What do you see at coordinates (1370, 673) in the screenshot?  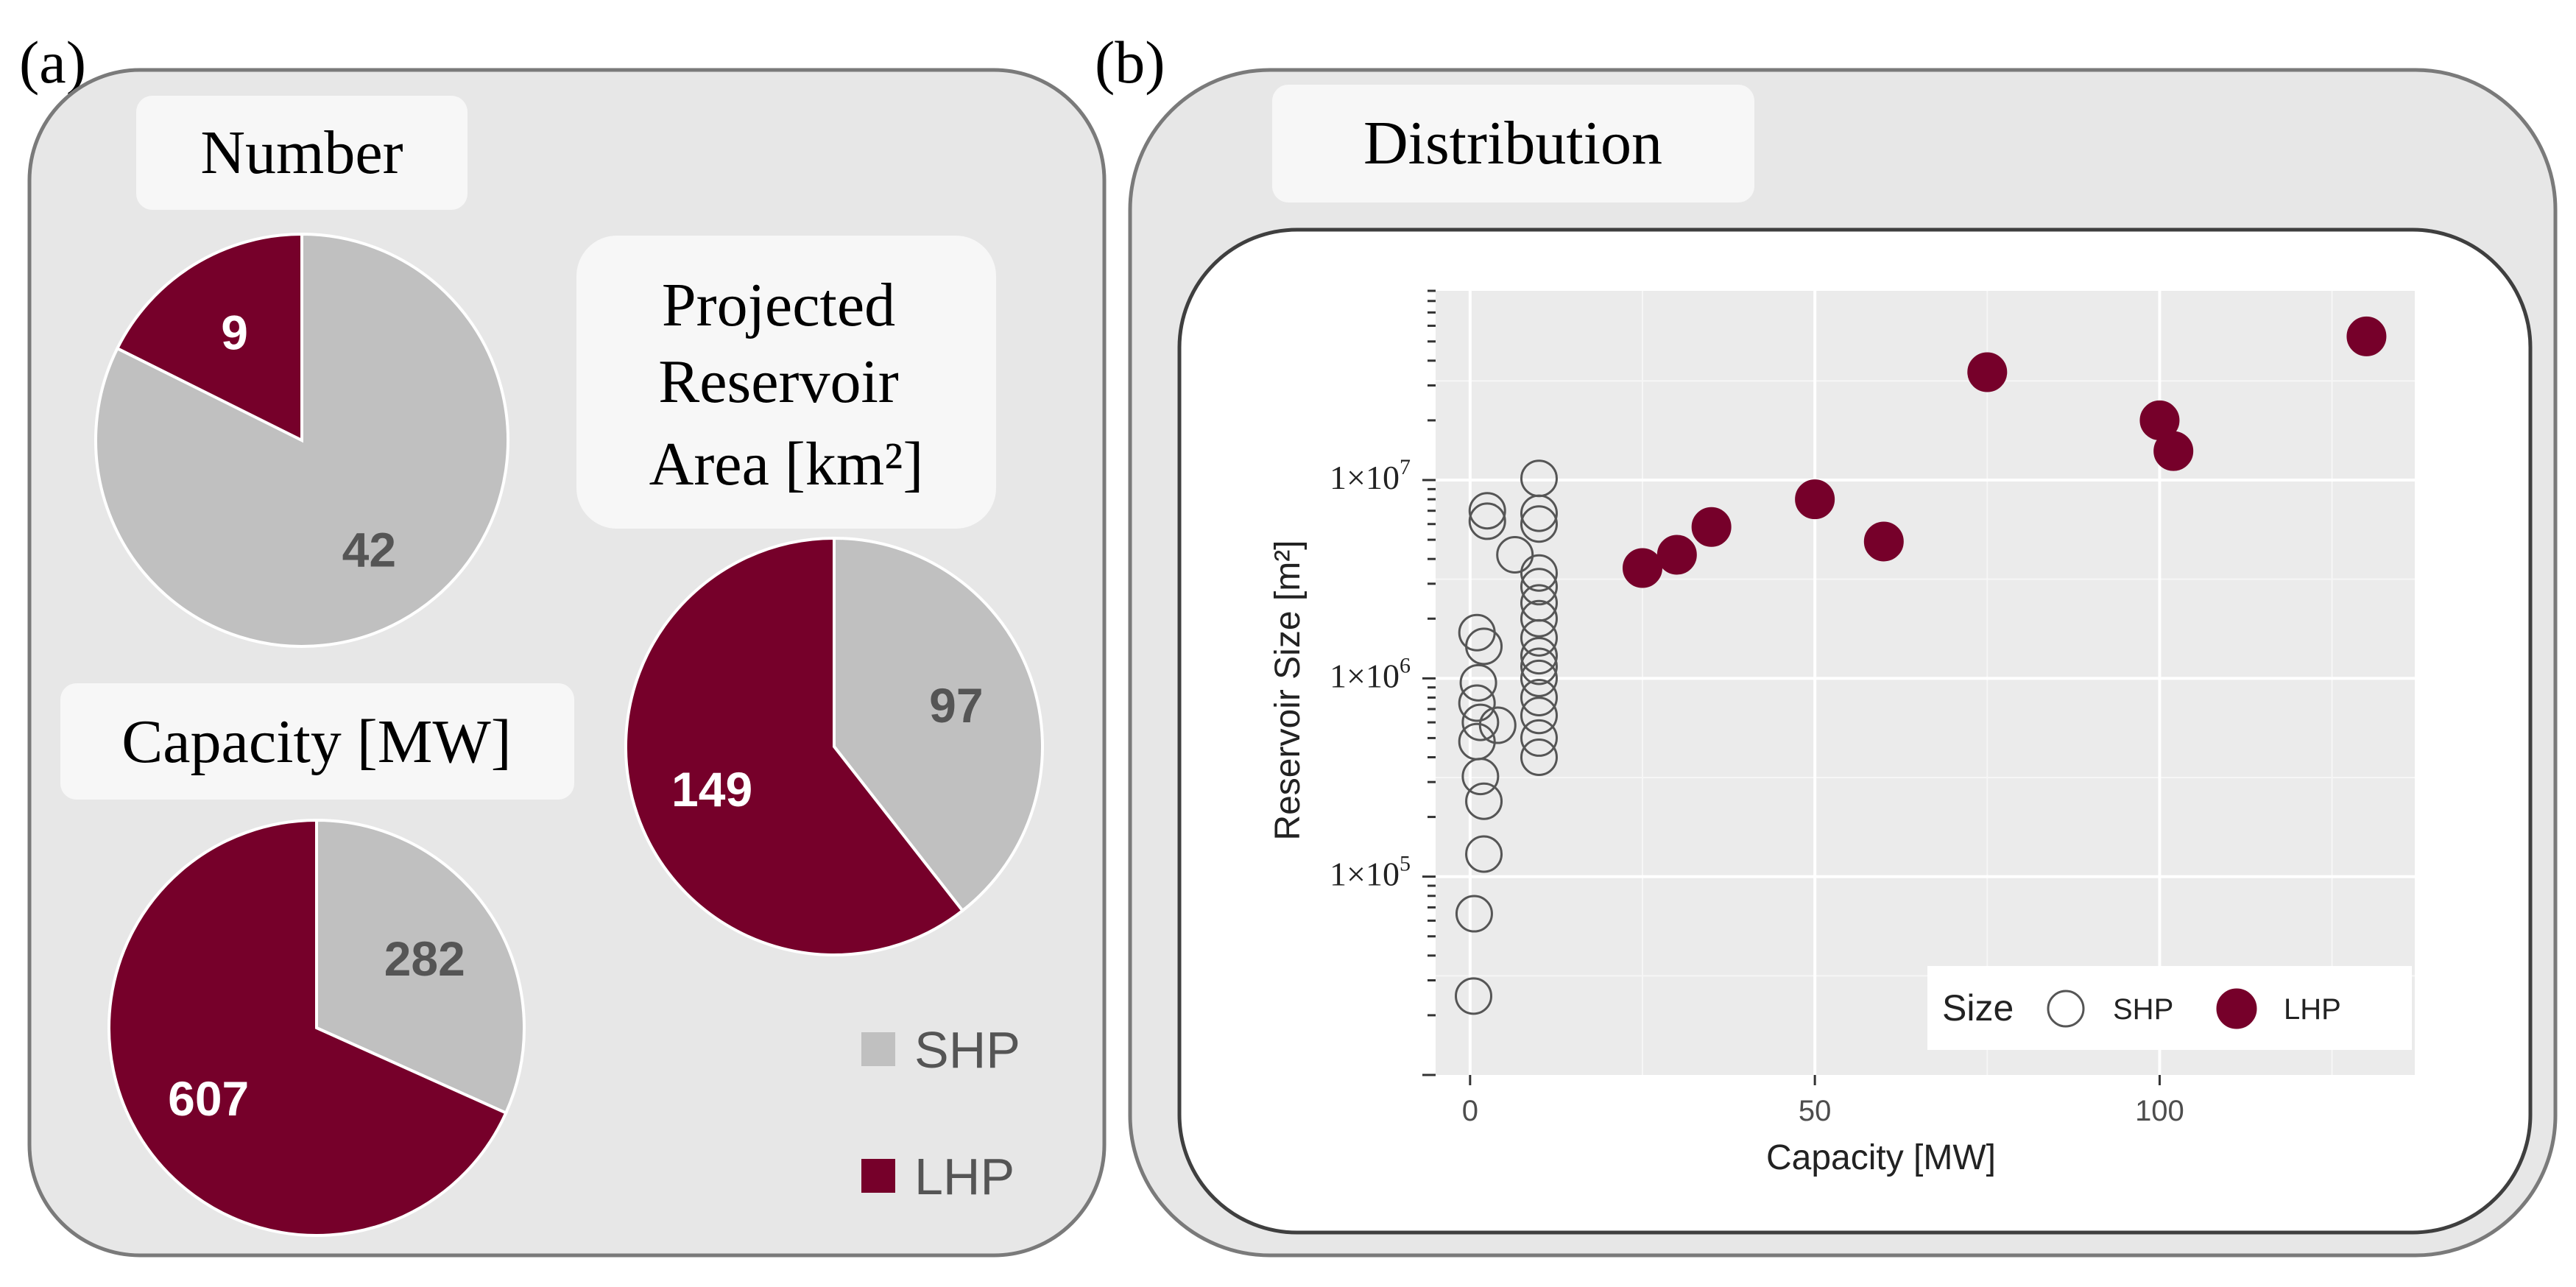 I see `y-tick-label: 1×10⁶` at bounding box center [1370, 673].